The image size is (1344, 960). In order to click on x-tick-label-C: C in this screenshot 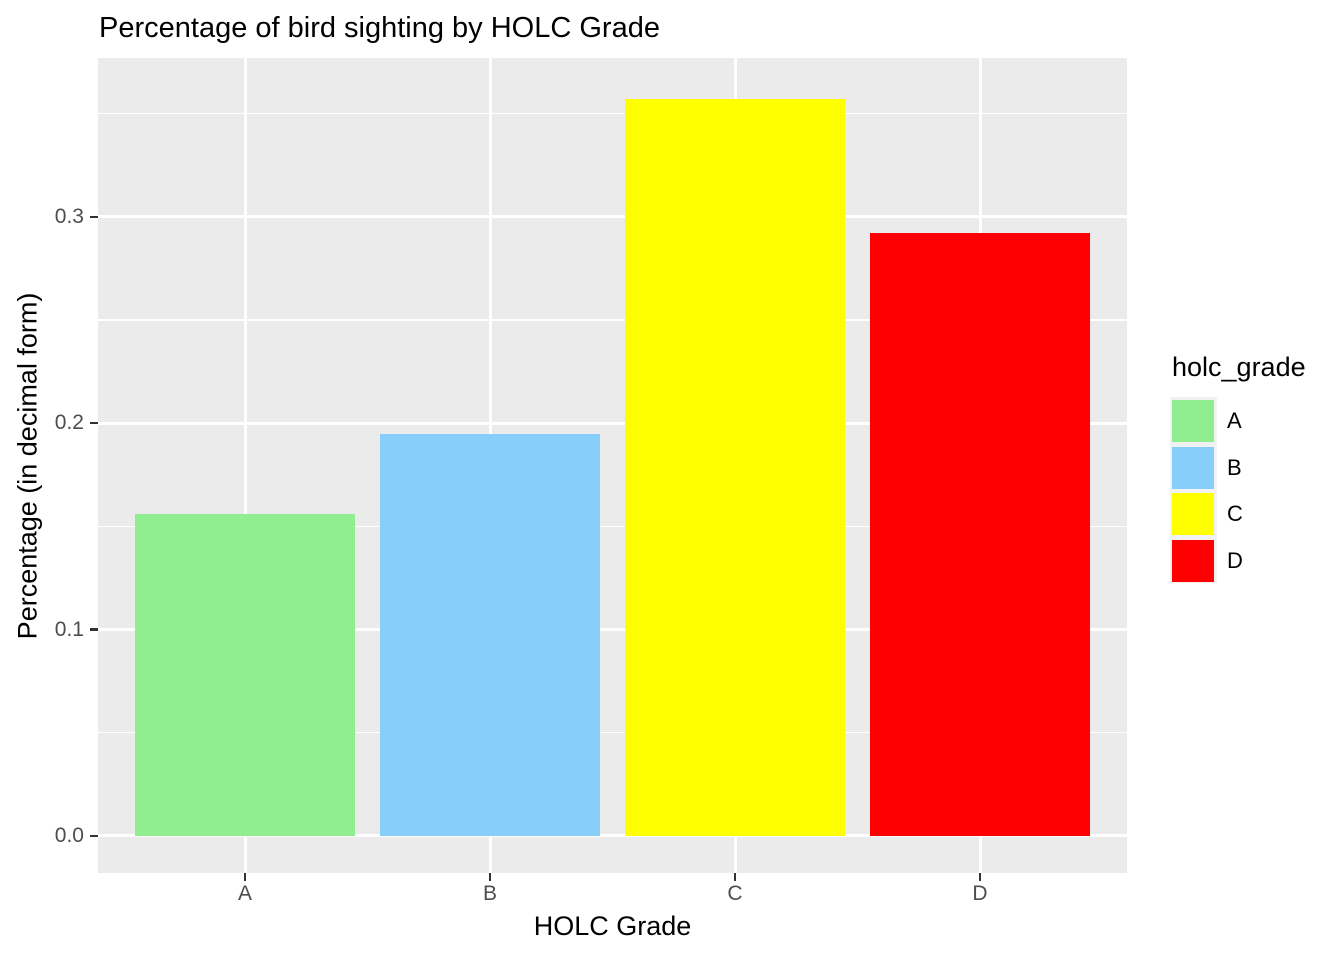, I will do `click(735, 893)`.